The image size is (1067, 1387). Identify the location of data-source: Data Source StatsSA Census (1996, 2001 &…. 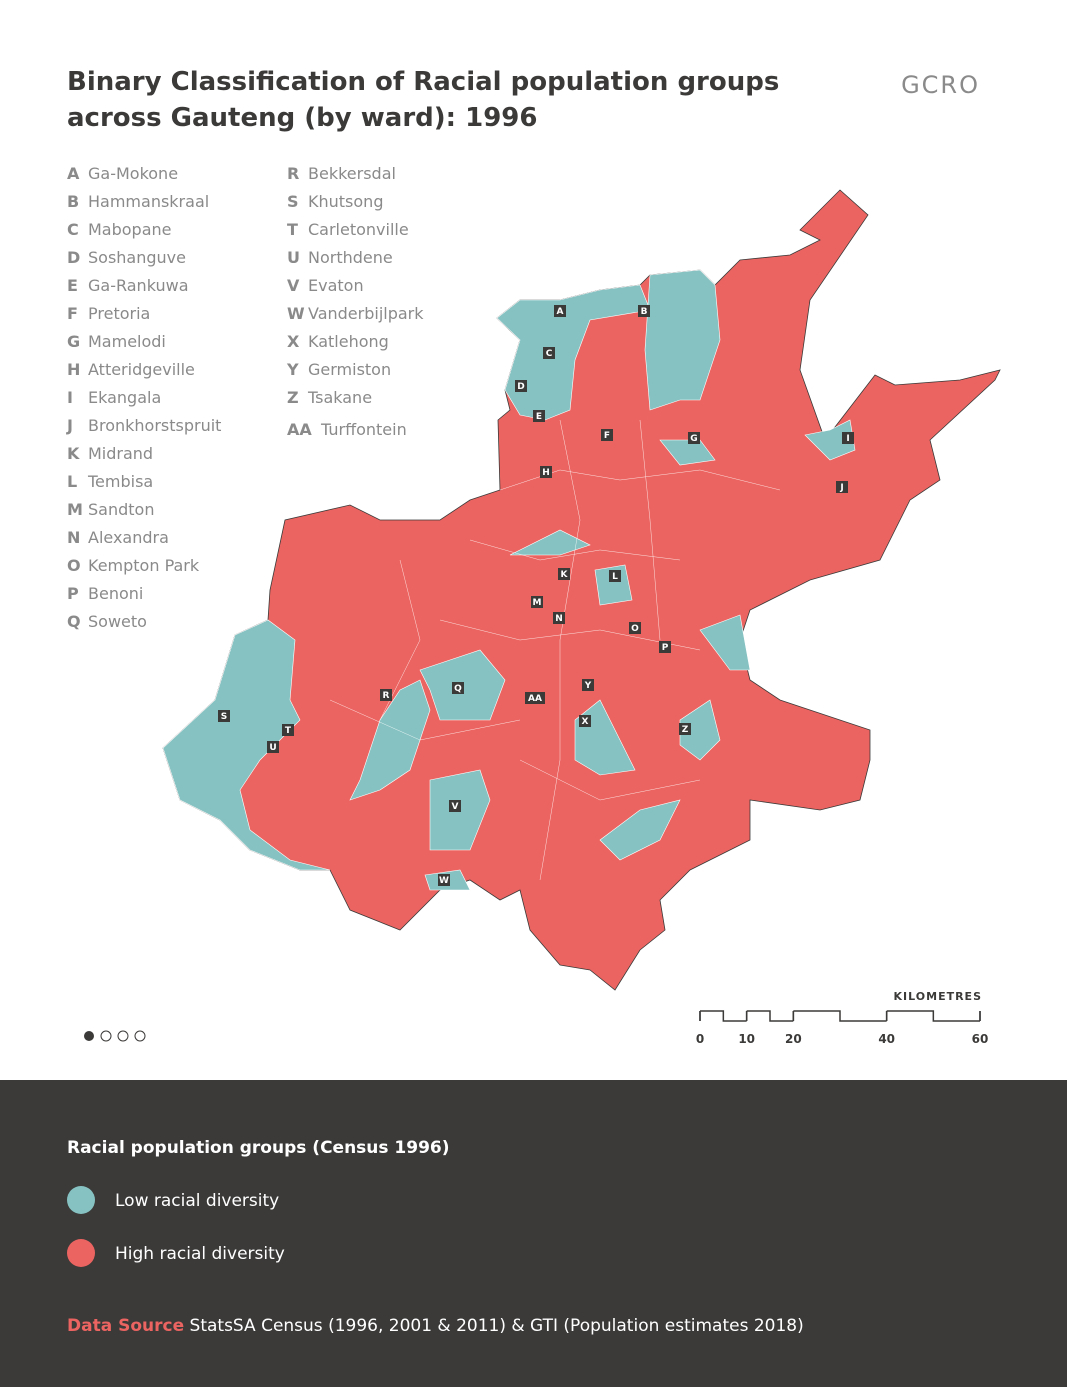
(435, 1326).